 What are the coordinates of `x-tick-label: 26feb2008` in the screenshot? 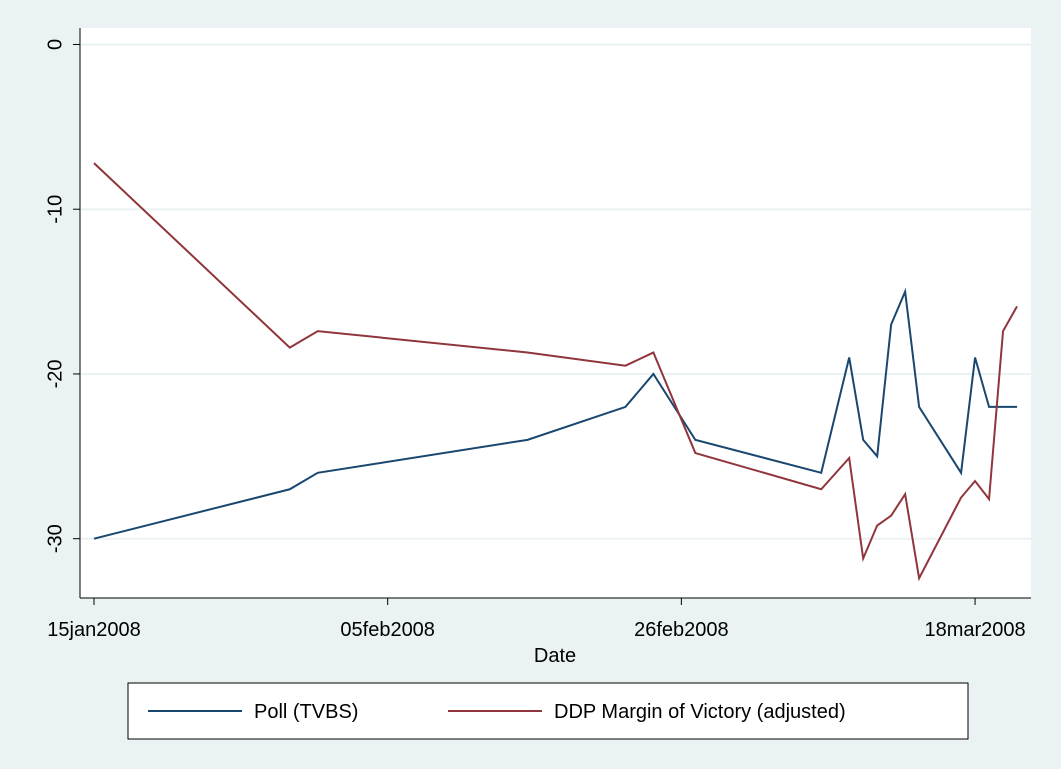 It's located at (681, 630).